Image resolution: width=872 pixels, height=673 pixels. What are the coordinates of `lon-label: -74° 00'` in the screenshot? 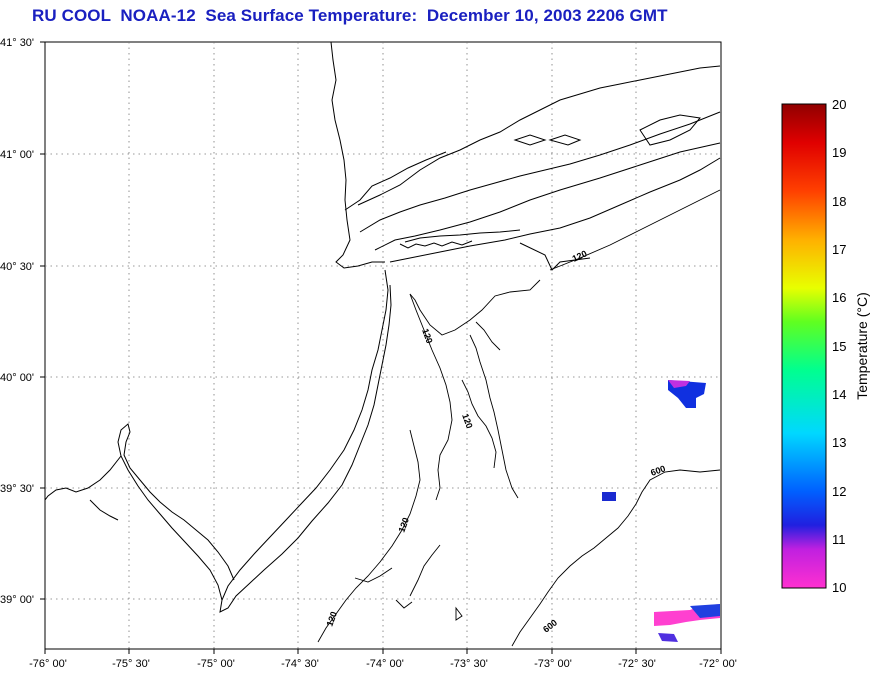 It's located at (385, 664).